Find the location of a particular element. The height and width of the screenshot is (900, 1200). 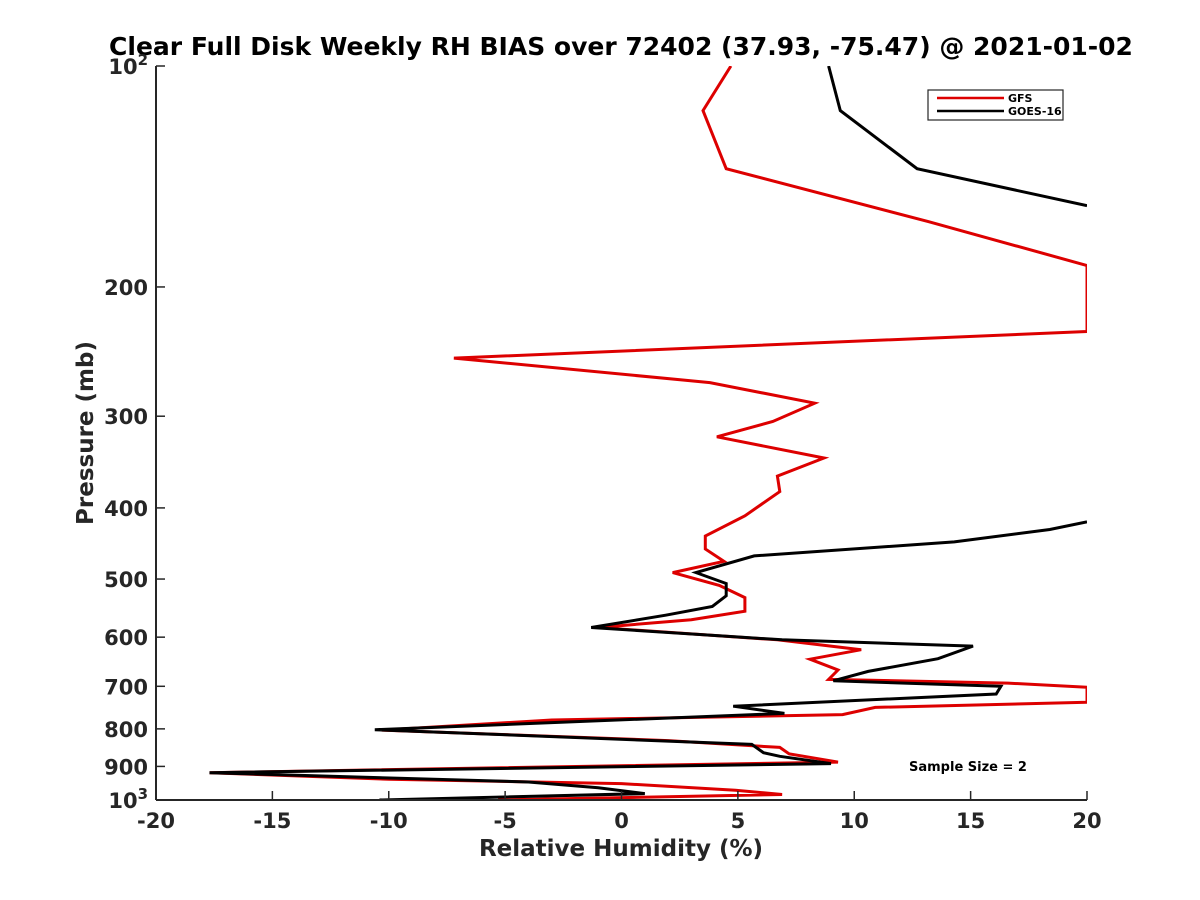

y-tick-label: 400 is located at coordinates (126, 509).